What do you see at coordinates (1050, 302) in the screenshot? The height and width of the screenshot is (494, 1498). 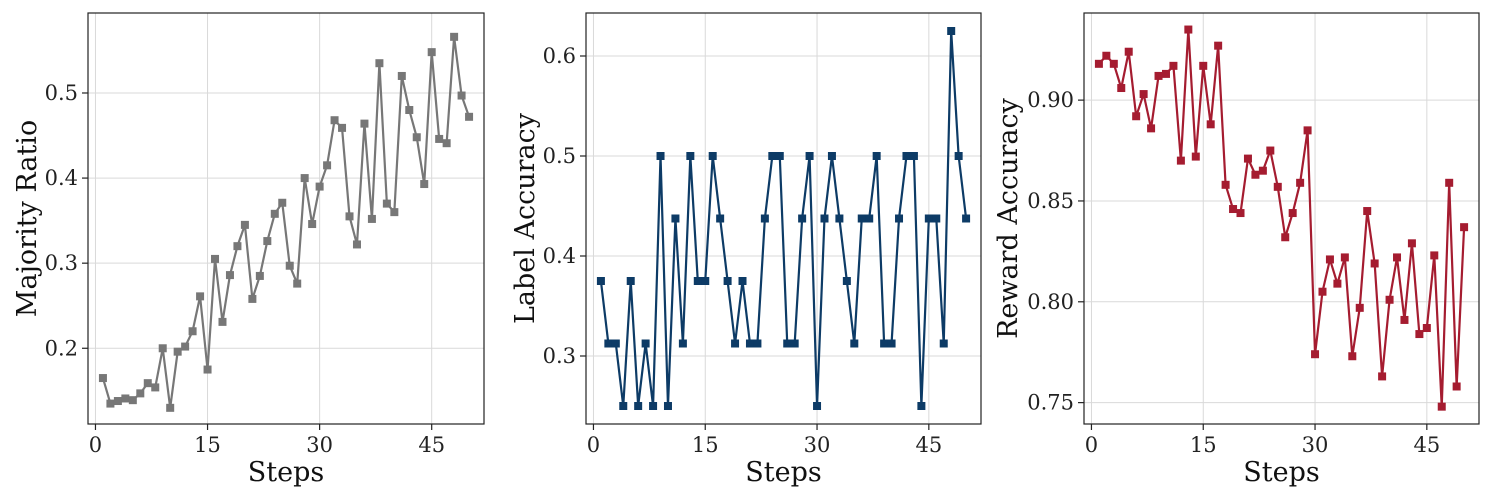 I see `y-tick-label: 0.80` at bounding box center [1050, 302].